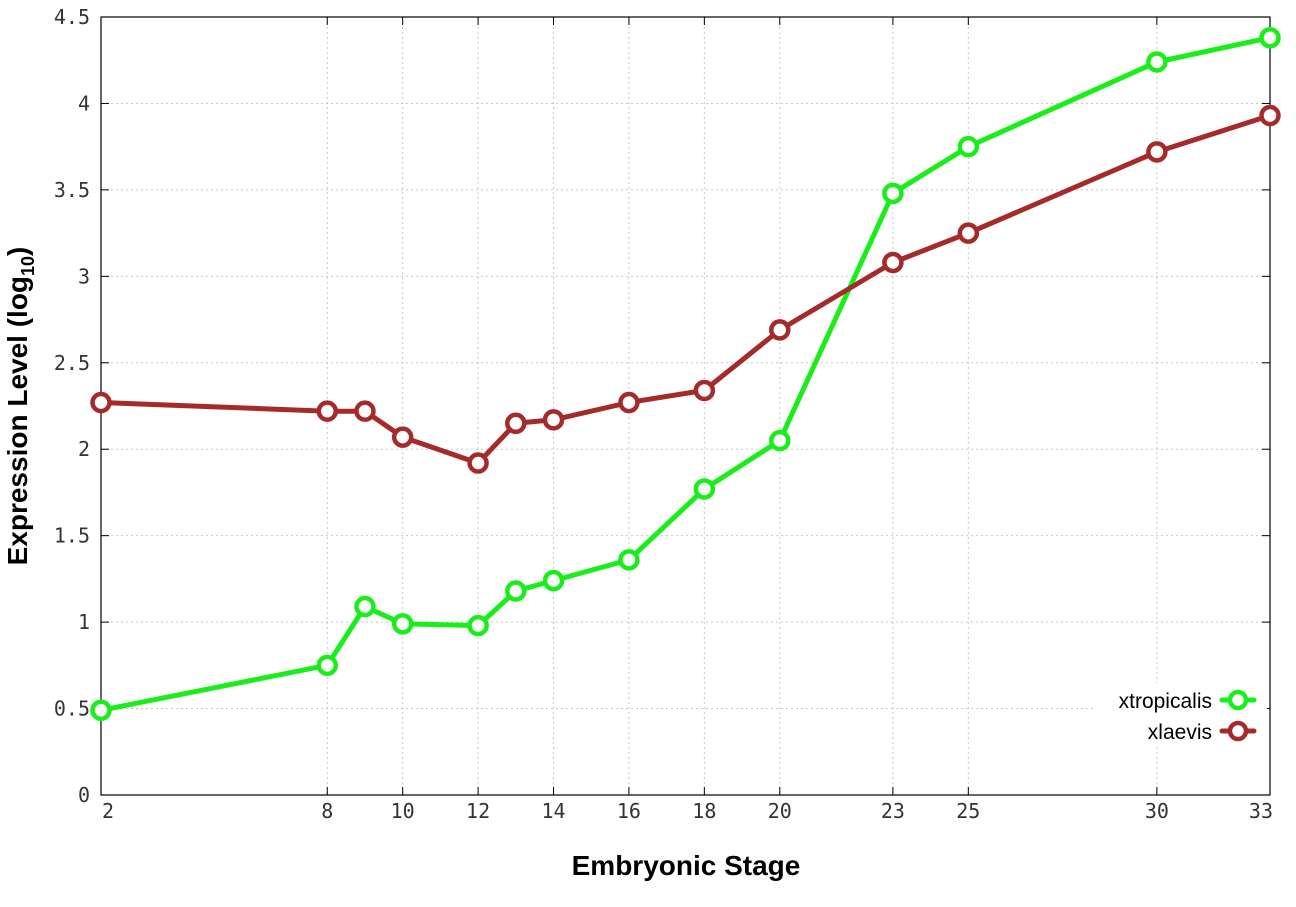 The width and height of the screenshot is (1296, 907). What do you see at coordinates (84, 103) in the screenshot?
I see `y-tick-label: 4` at bounding box center [84, 103].